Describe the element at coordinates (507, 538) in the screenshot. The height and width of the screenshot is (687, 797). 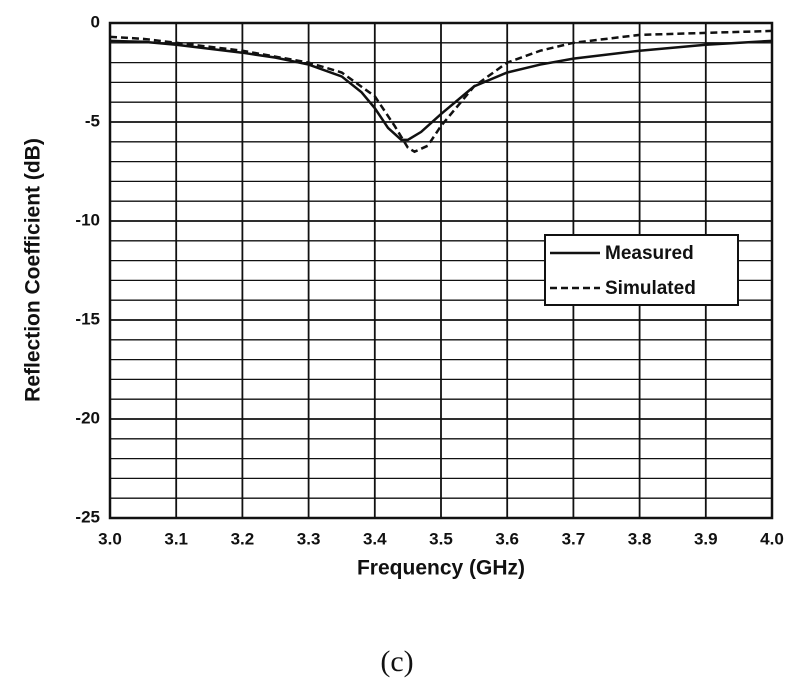
I see `x-tick-label: 3.6` at that location.